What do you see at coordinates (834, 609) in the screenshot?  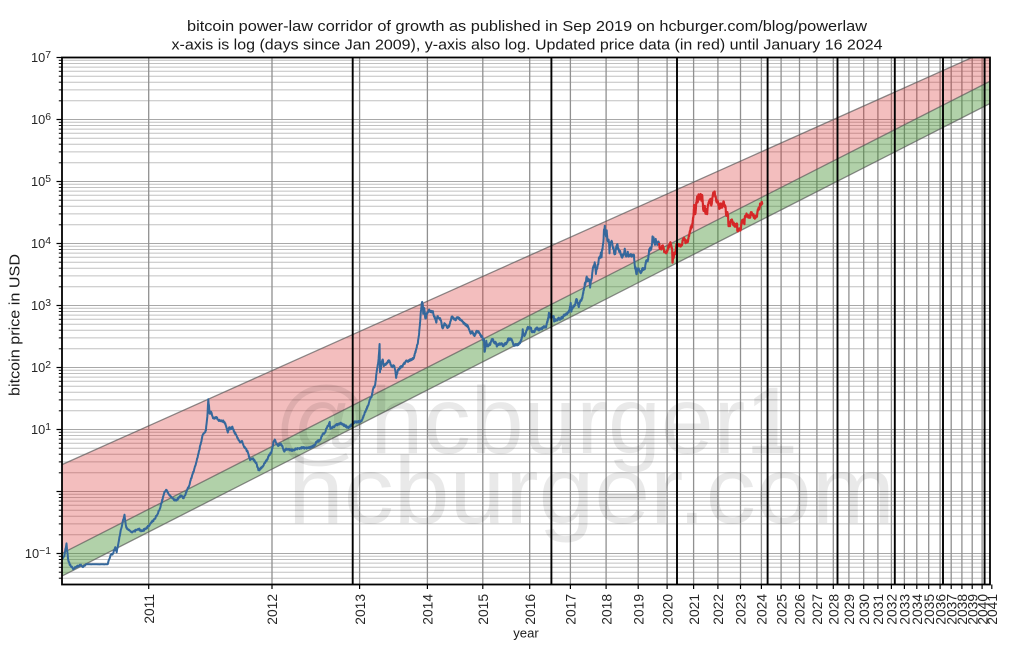 I see `svg-text: 2028` at bounding box center [834, 609].